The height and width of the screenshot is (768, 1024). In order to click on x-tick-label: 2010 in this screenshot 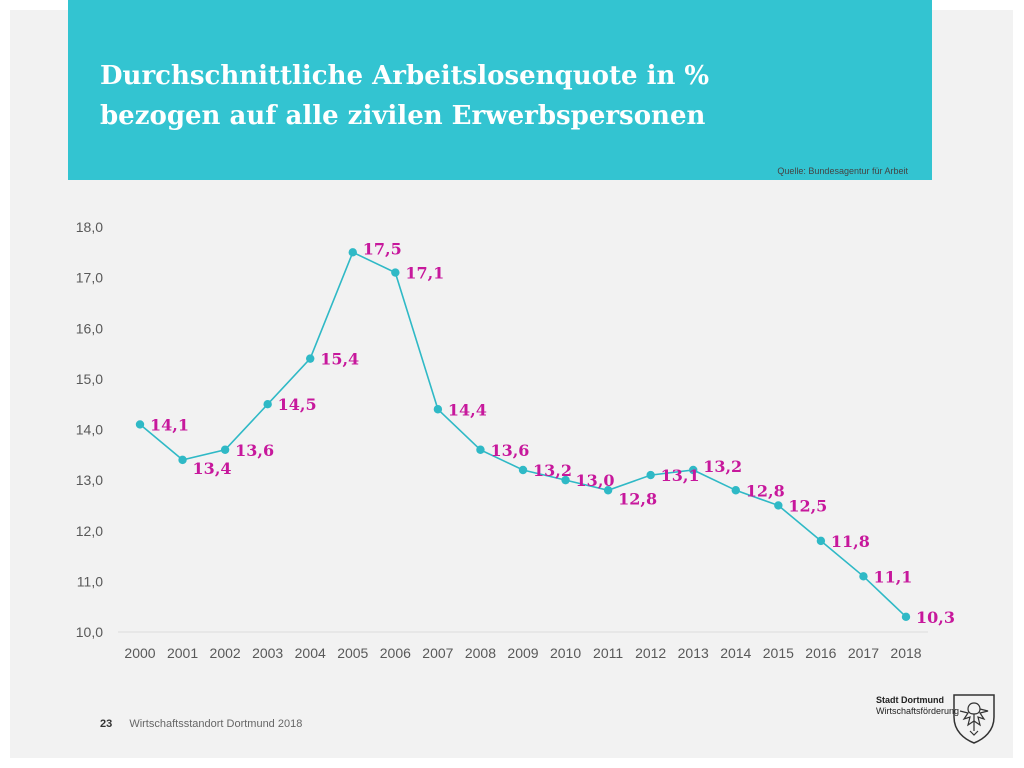, I will do `click(565, 653)`.